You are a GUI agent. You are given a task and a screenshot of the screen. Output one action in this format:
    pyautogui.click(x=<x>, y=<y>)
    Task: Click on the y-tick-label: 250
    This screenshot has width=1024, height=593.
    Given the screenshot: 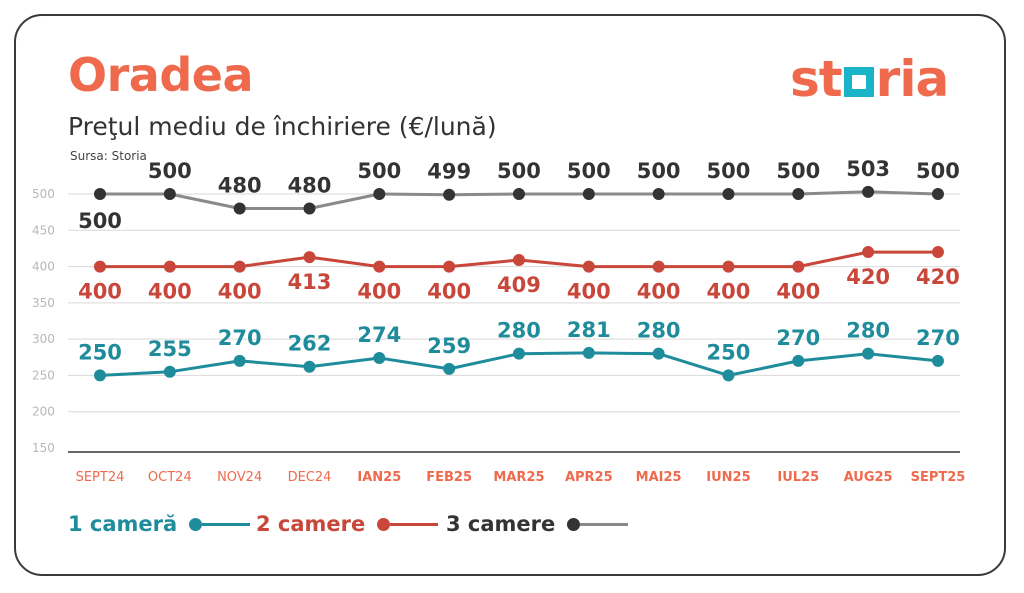 What is the action you would take?
    pyautogui.click(x=43, y=375)
    